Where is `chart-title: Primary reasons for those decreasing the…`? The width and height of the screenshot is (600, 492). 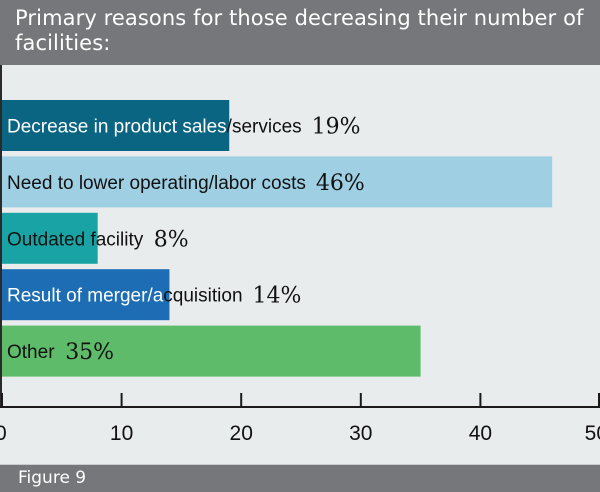 chart-title: Primary reasons for those decreasing the… is located at coordinates (299, 30).